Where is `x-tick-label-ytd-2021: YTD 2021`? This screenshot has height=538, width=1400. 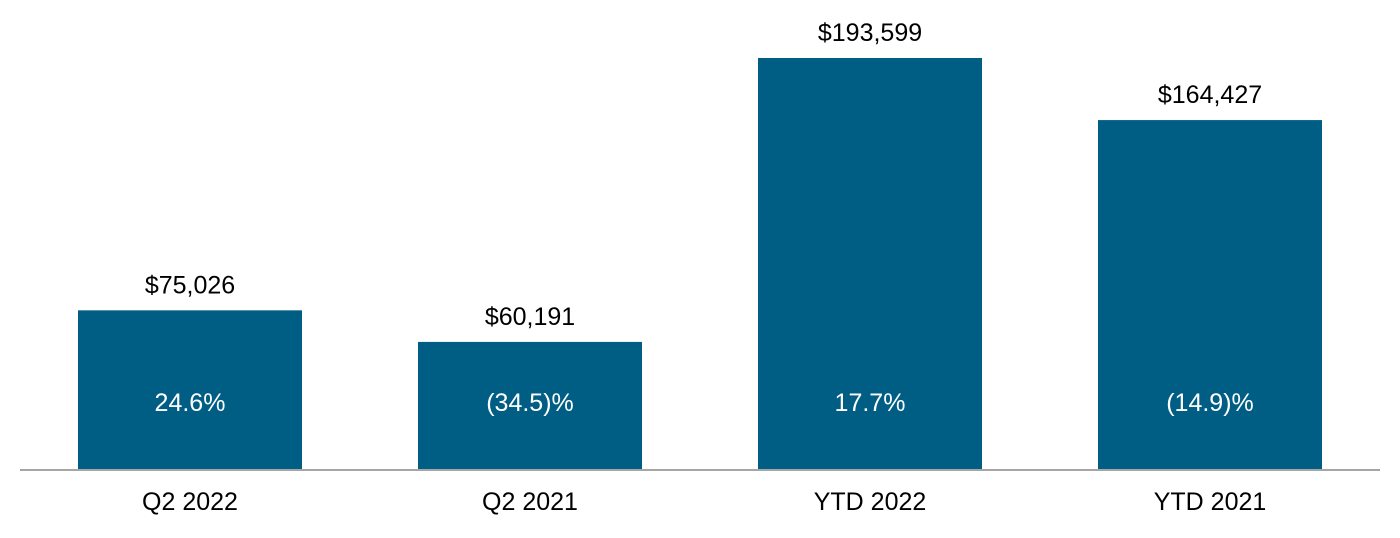
x-tick-label-ytd-2021: YTD 2021 is located at coordinates (1210, 502).